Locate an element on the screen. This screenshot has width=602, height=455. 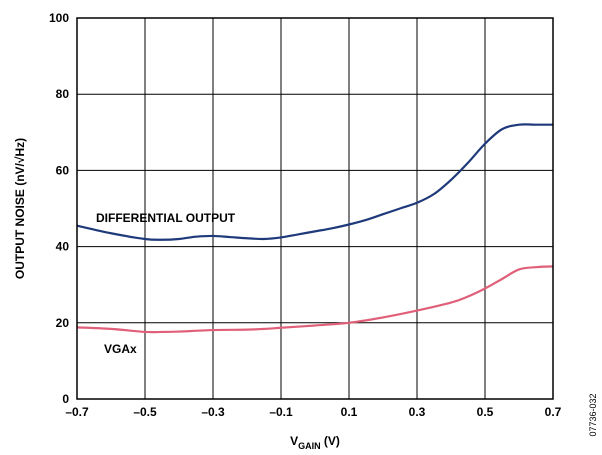
x-tick-label: –0.5 is located at coordinates (145, 412).